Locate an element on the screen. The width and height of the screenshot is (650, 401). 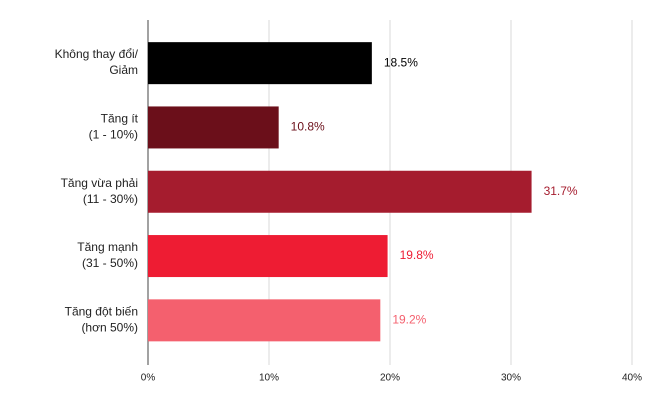
value-label: 19.2% is located at coordinates (409, 320).